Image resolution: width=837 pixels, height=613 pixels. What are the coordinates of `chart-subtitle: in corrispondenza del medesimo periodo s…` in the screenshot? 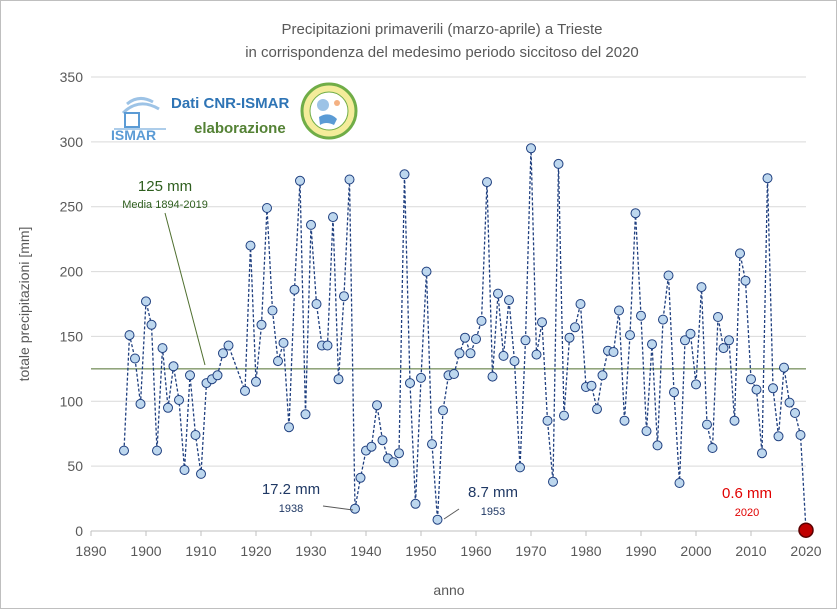 It's located at (442, 52).